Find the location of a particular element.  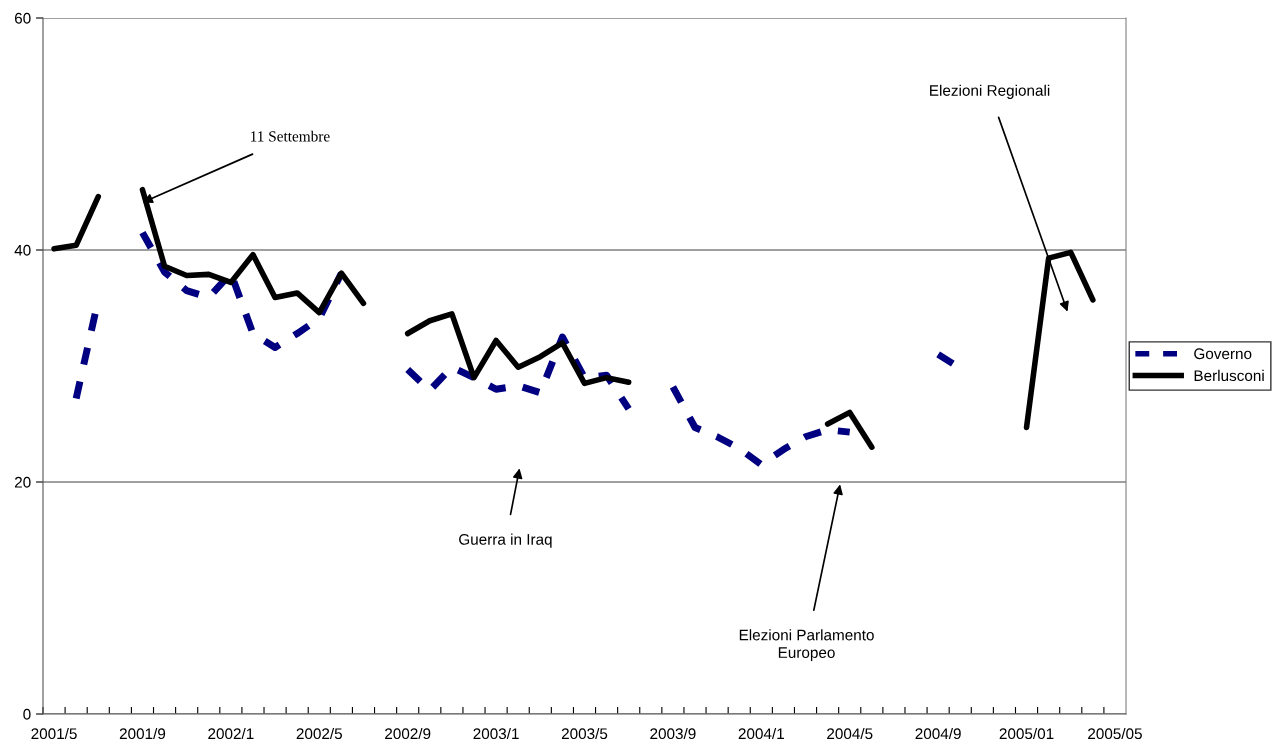

x-tick-label: 2001/9 is located at coordinates (142, 733).